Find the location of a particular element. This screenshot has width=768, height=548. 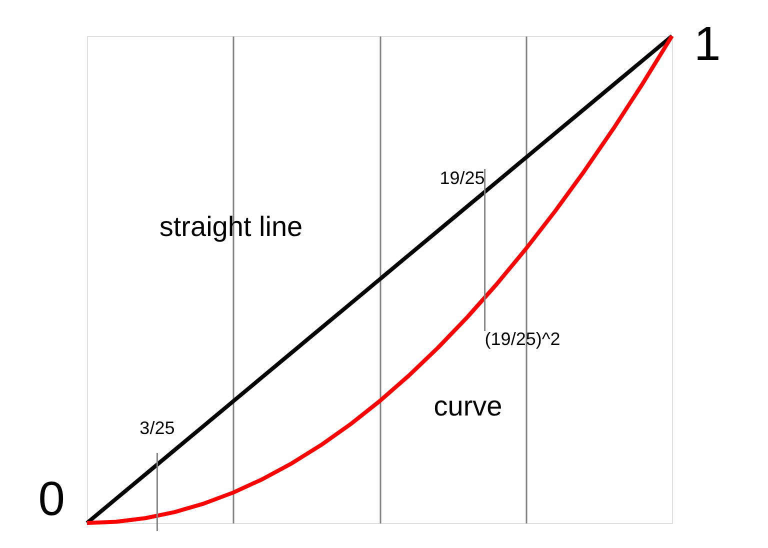

text: straight line is located at coordinates (231, 226).